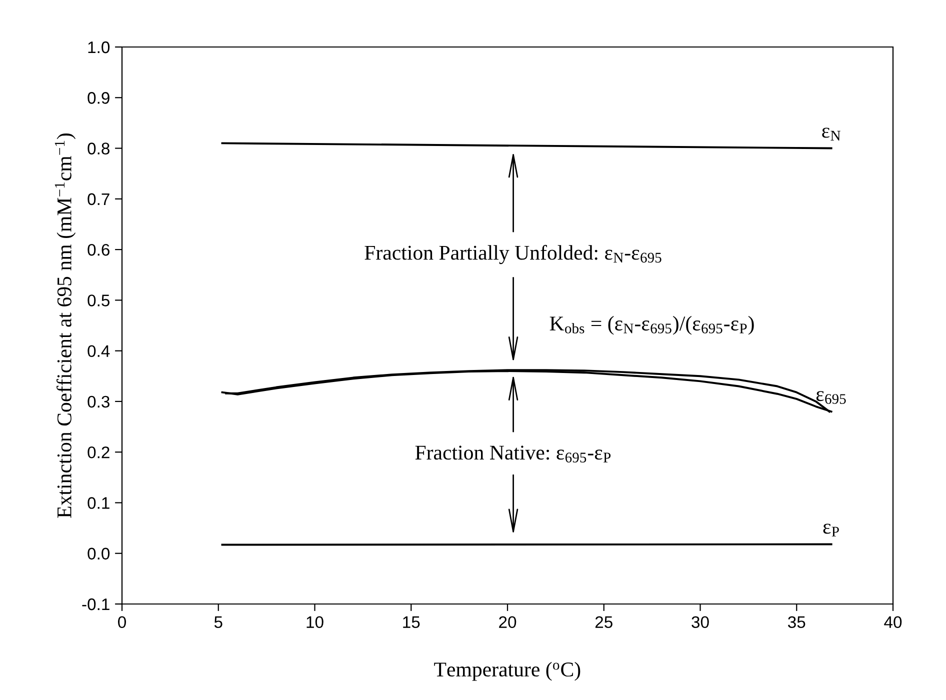 The height and width of the screenshot is (700, 946). What do you see at coordinates (507, 671) in the screenshot?
I see `x-axis-title: Temperature ($^{o}$C)` at bounding box center [507, 671].